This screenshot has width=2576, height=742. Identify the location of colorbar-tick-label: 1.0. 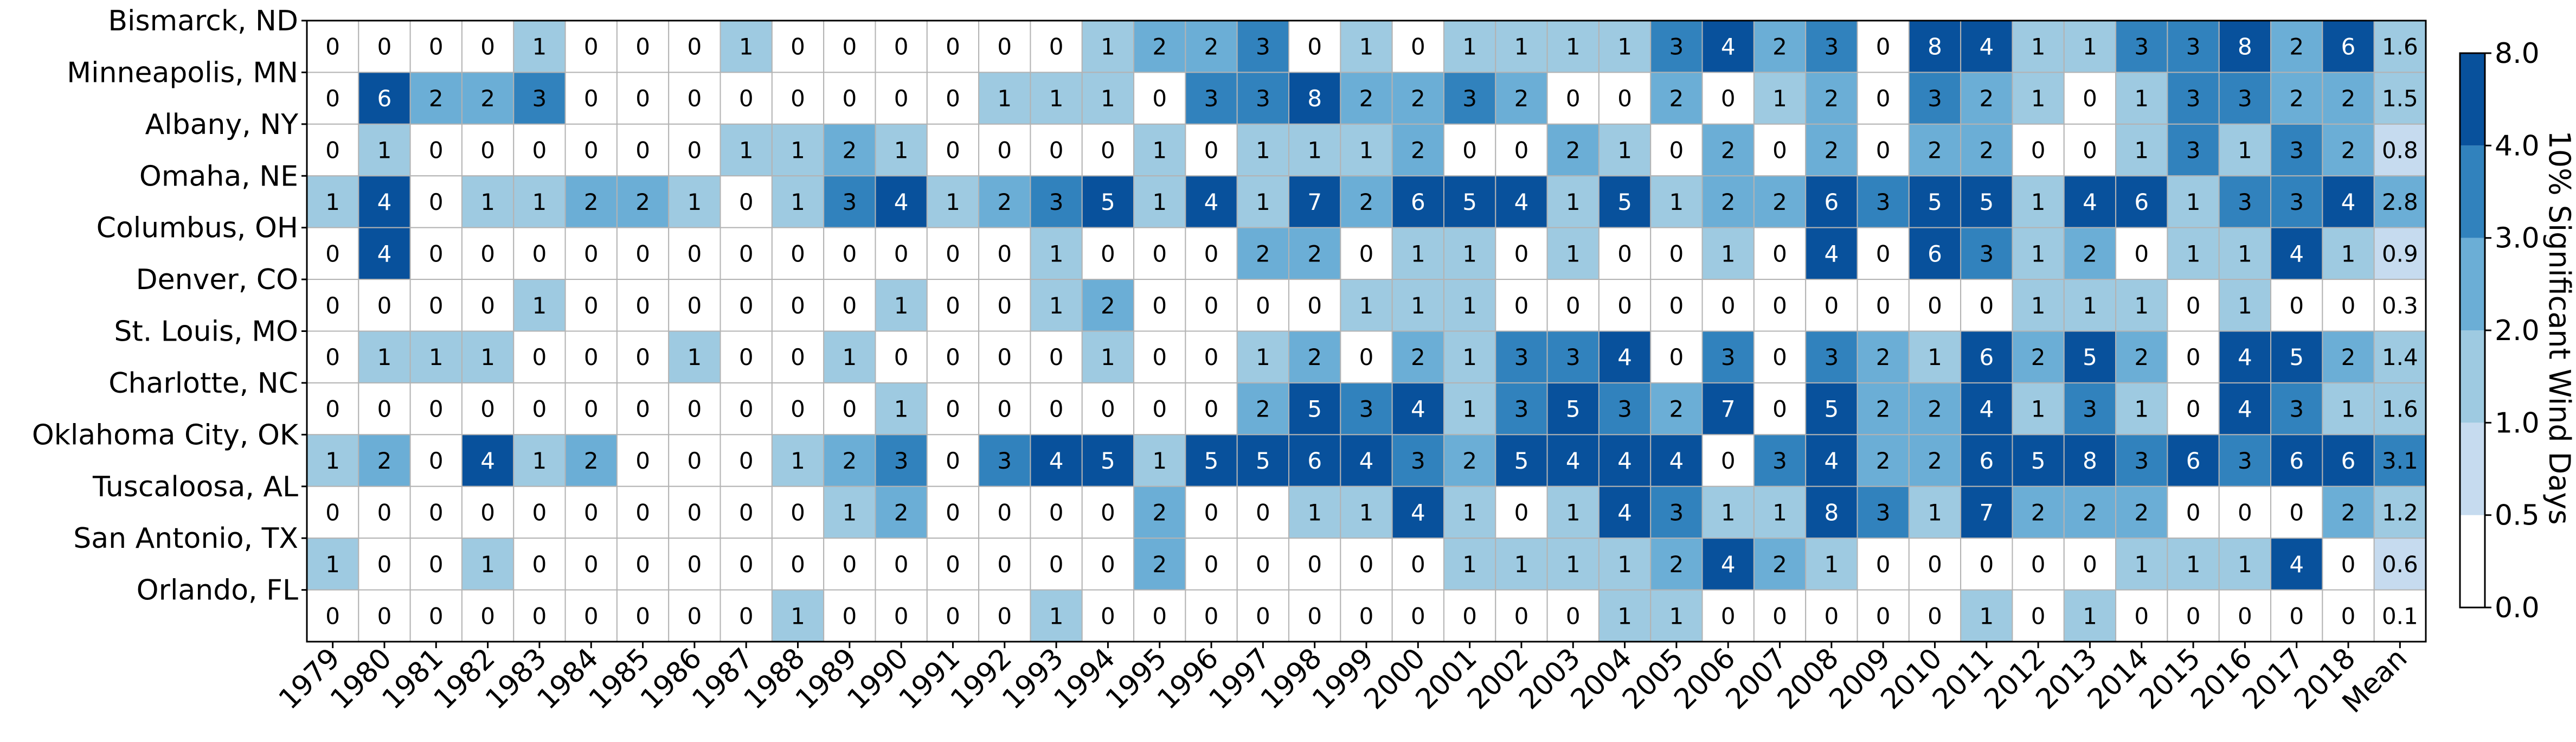
(2517, 423).